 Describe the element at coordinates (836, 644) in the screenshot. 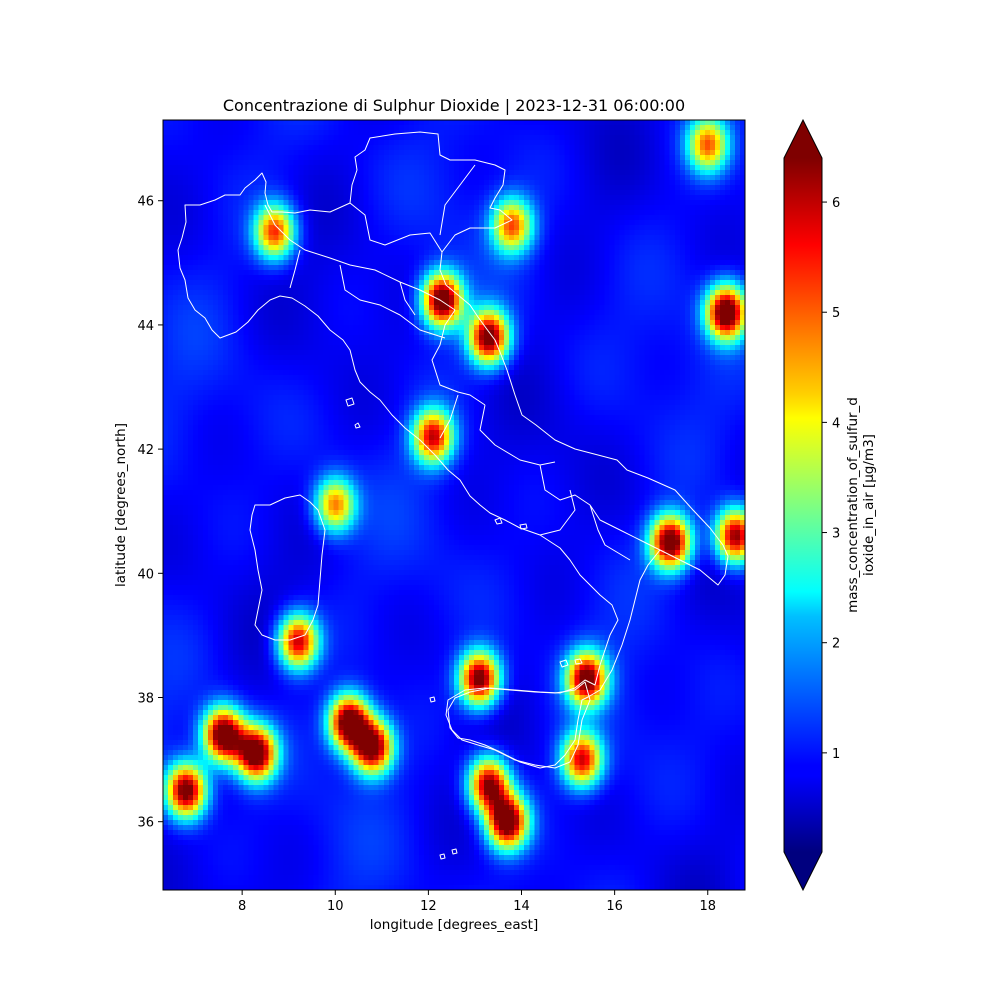

I see `colorbar-tick-label: 2` at that location.